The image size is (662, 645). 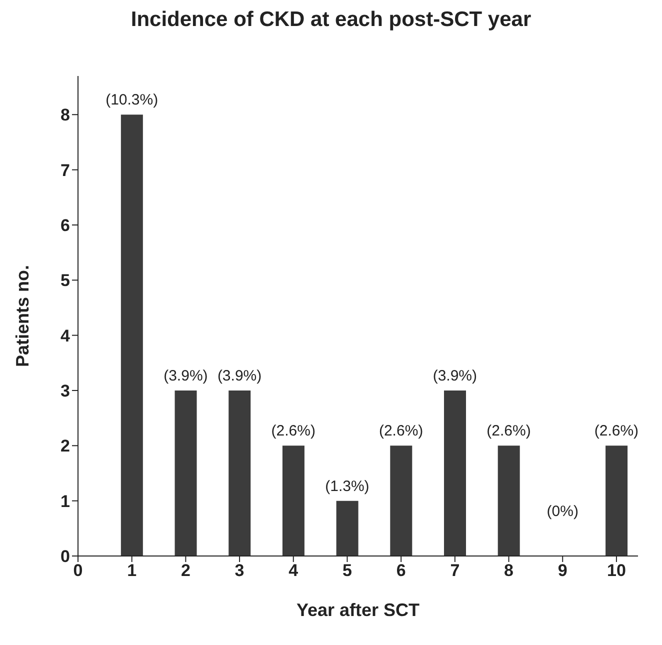 I want to click on x-tick-label: 9, so click(x=563, y=570).